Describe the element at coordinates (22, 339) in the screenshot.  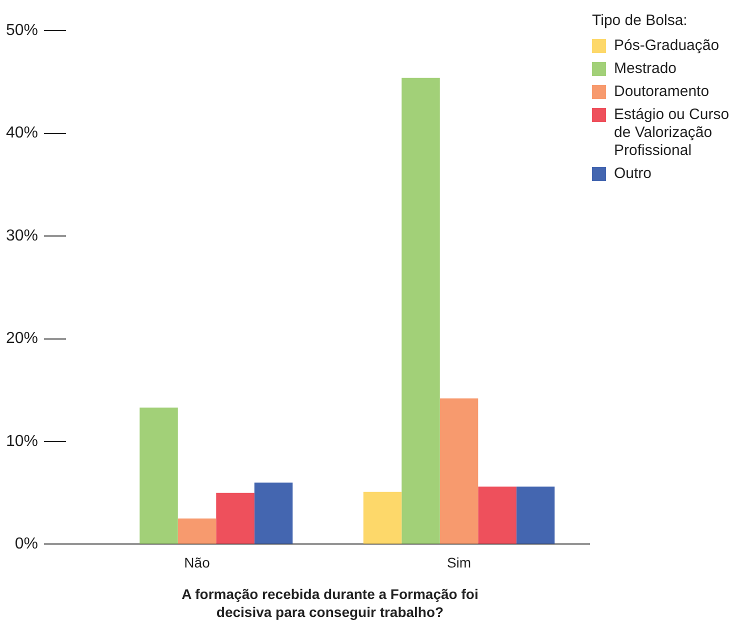
I see `y-tick-label: 20%` at that location.